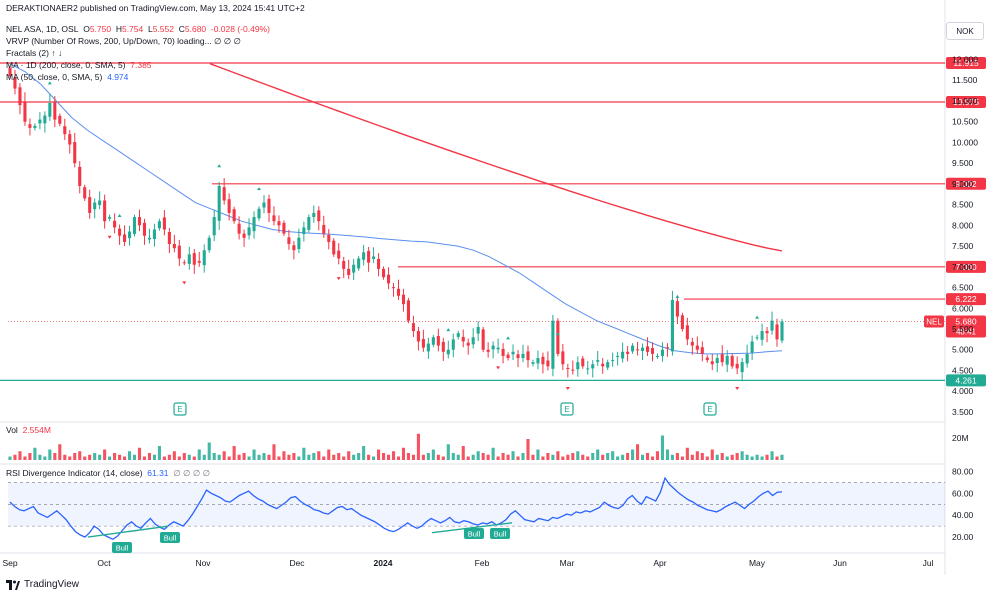  I want to click on rsi-extra: ∅ ∅ ∅ ∅, so click(191, 473).